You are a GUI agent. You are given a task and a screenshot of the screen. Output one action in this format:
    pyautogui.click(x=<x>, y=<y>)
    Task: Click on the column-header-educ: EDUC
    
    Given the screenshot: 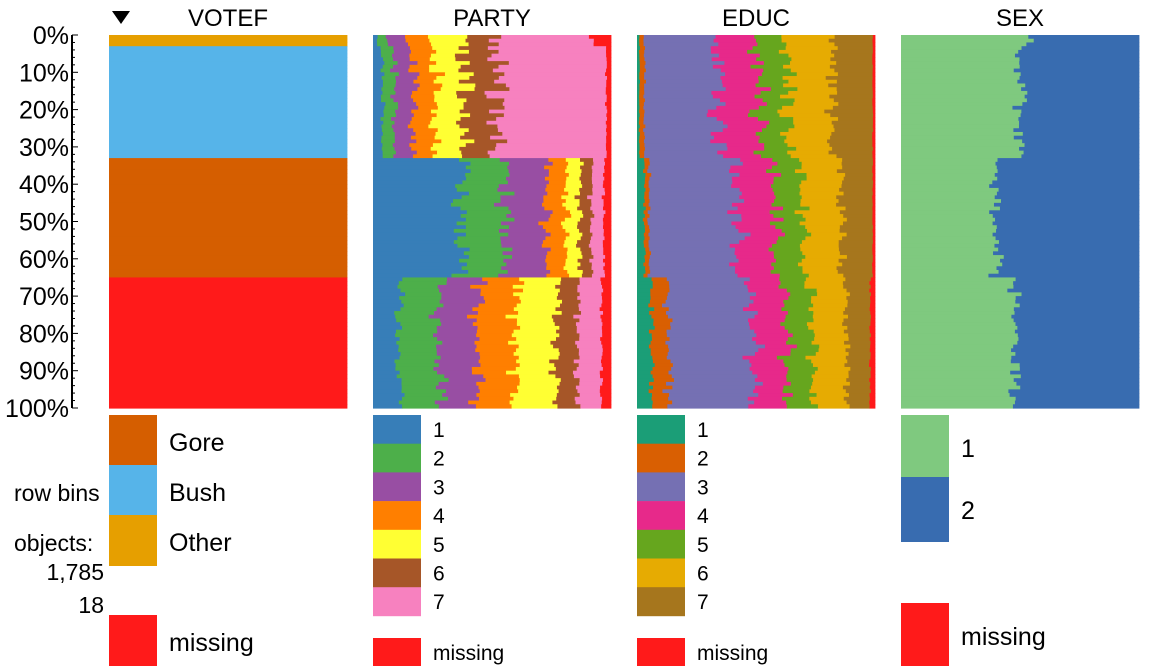 What is the action you would take?
    pyautogui.click(x=756, y=18)
    